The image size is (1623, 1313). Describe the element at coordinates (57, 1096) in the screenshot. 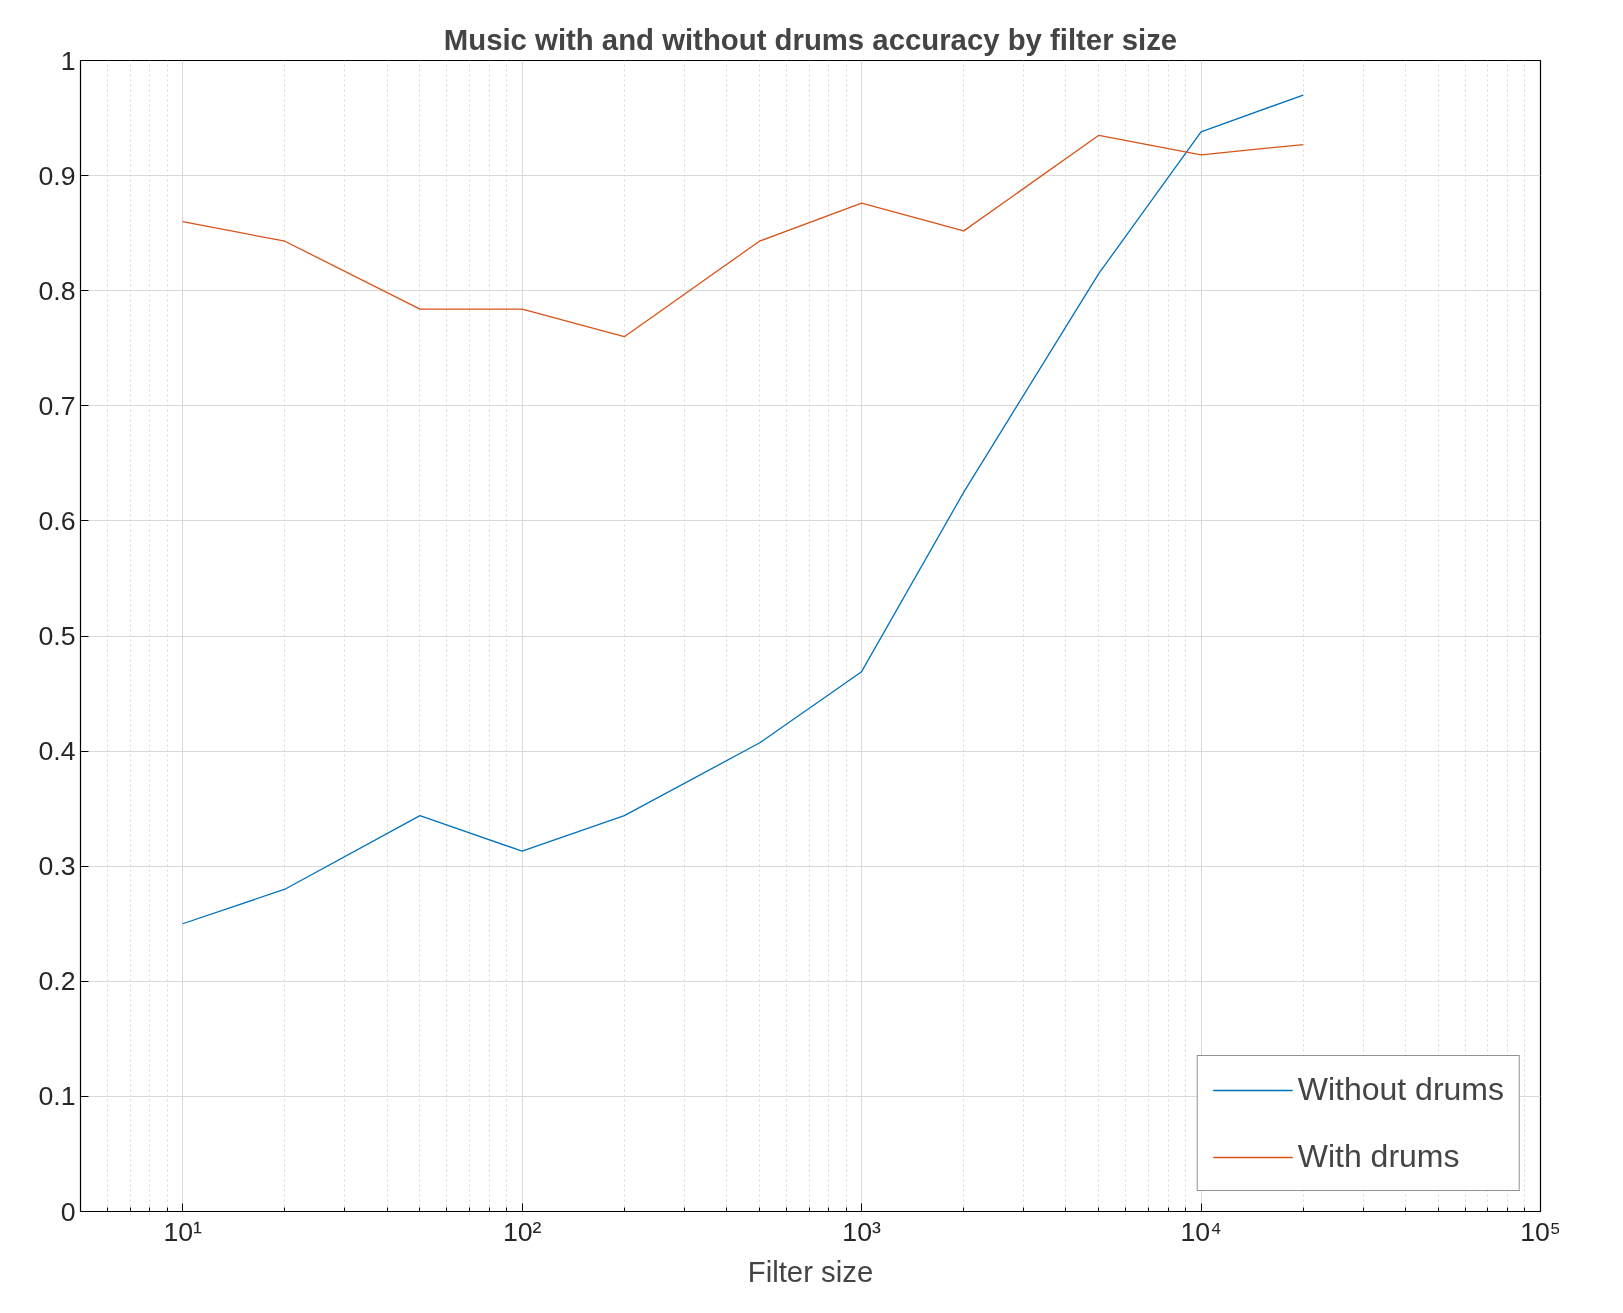

I see `y-tick-label: 0.1` at that location.